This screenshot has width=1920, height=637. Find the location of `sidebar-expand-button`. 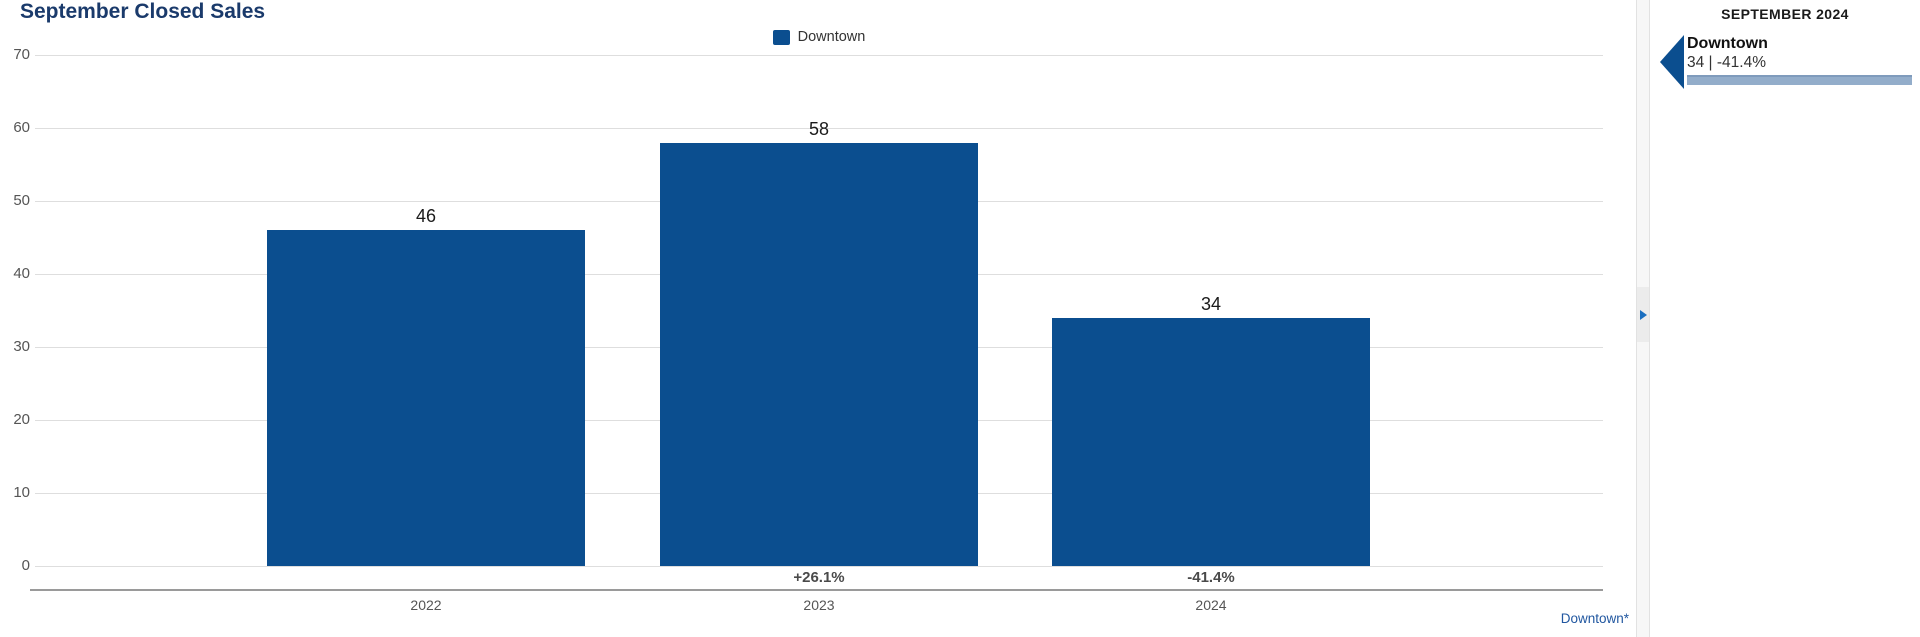

sidebar-expand-button is located at coordinates (1643, 314).